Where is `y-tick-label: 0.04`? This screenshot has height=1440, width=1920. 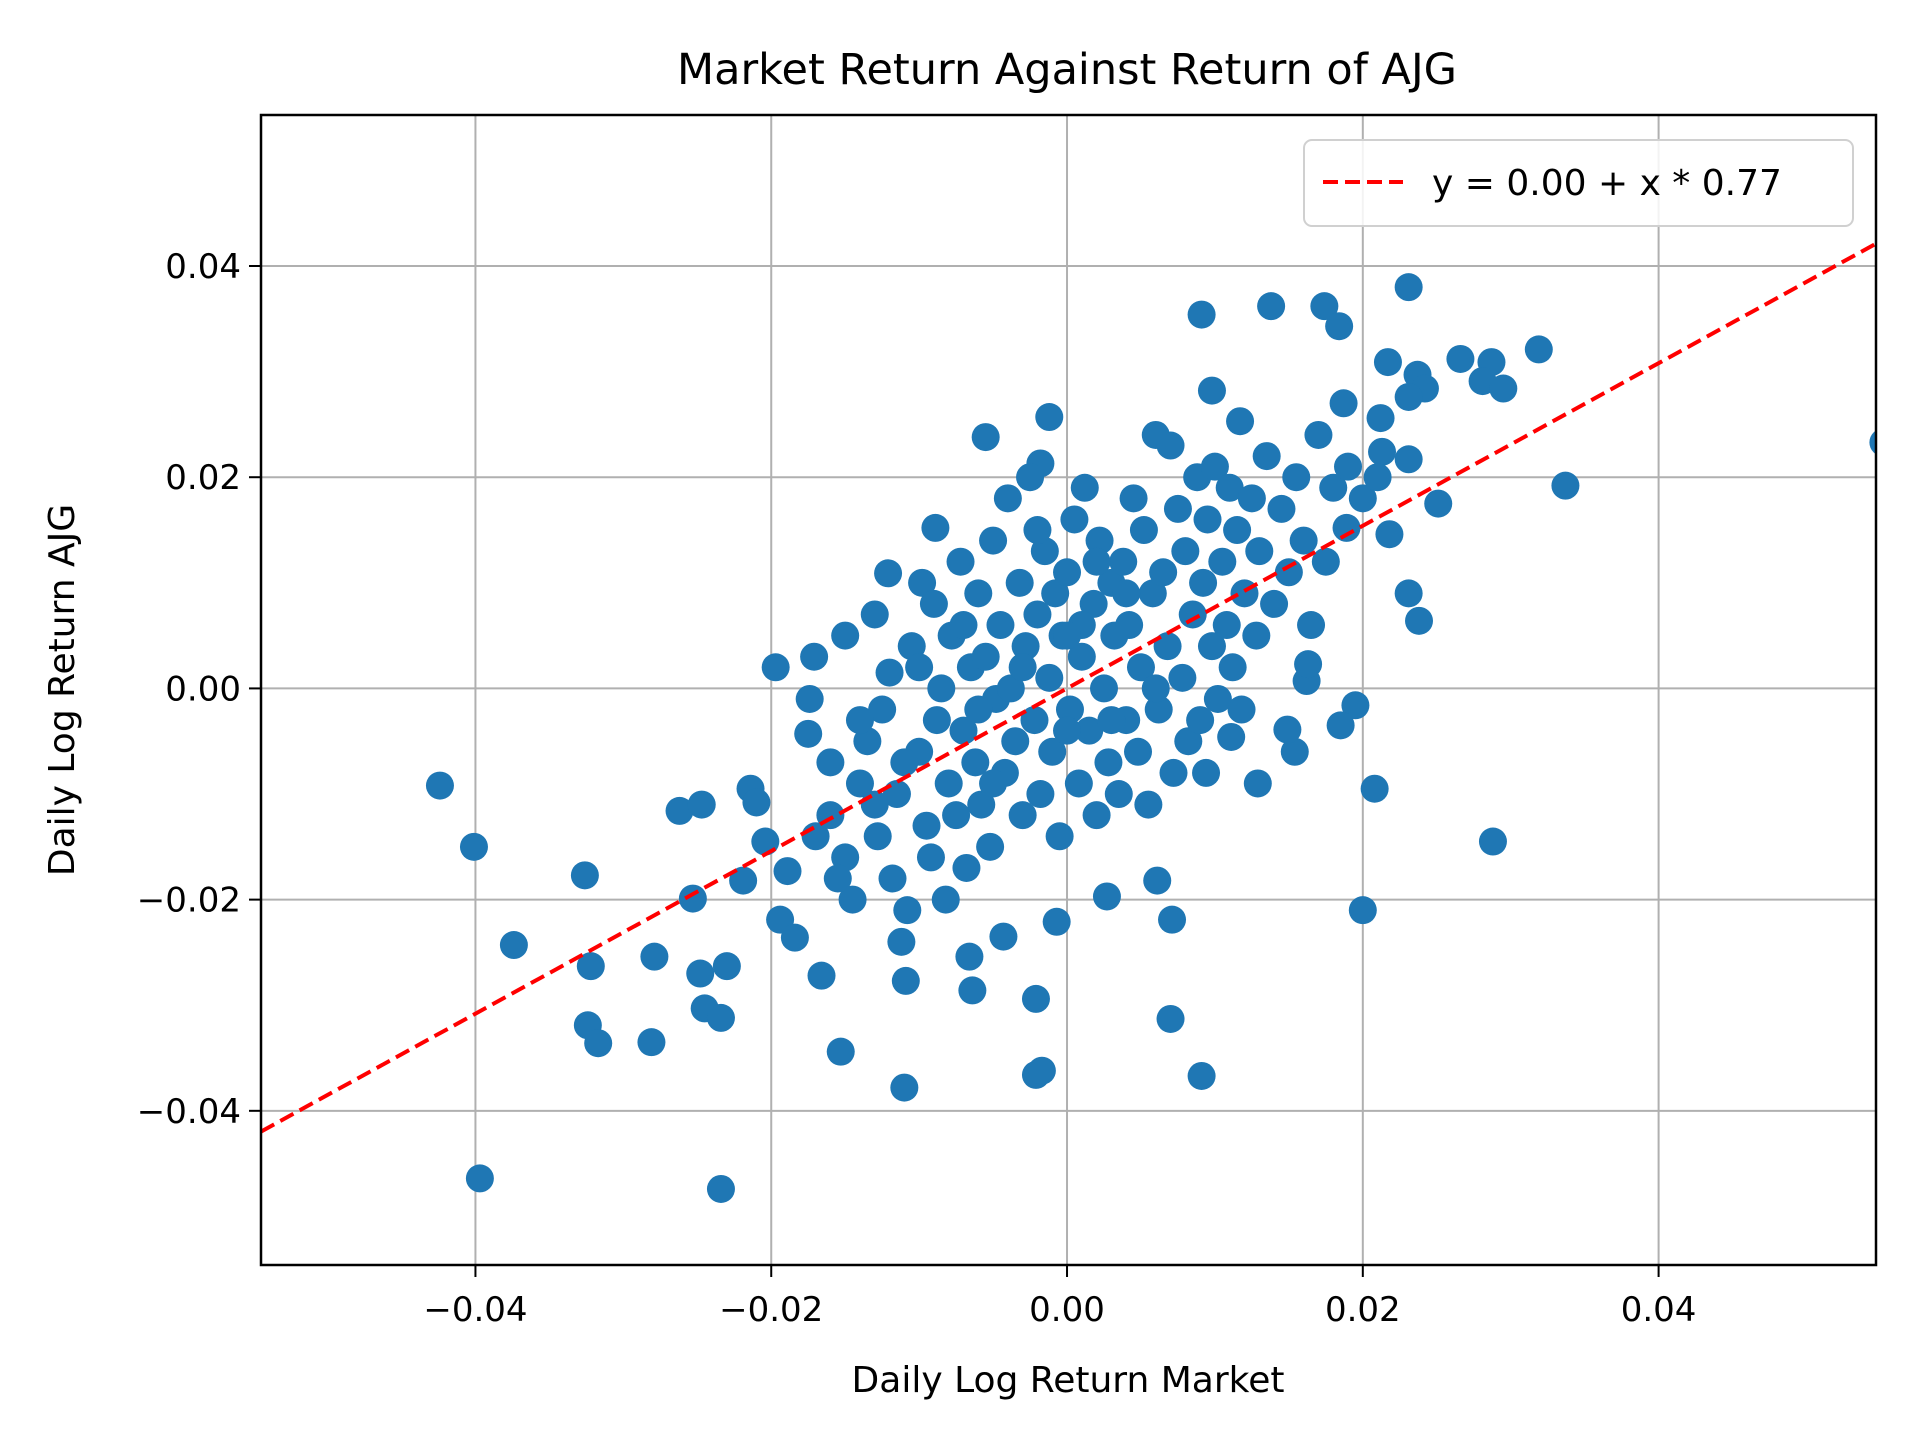 y-tick-label: 0.04 is located at coordinates (203, 267).